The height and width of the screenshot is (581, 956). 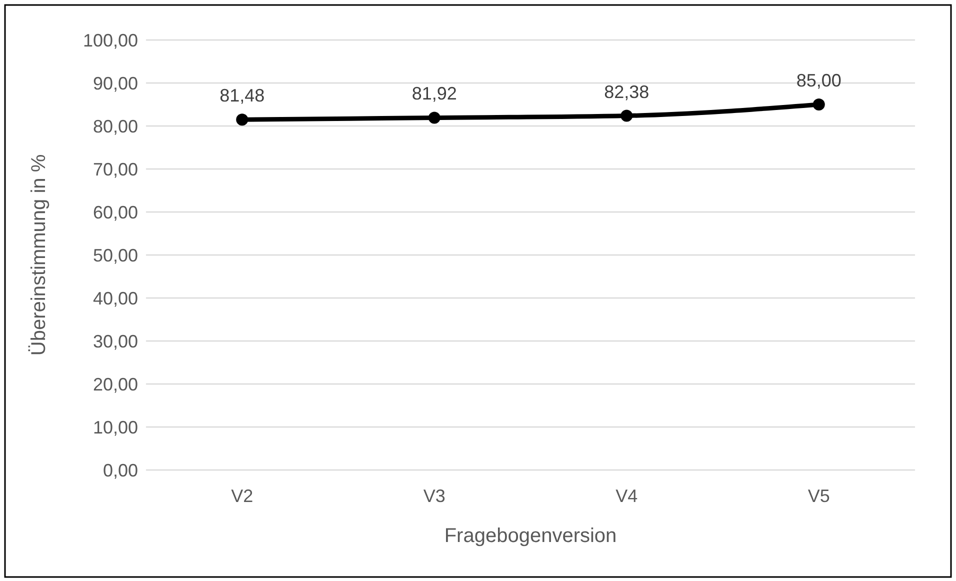 I want to click on x-tick-label: V5, so click(x=819, y=496).